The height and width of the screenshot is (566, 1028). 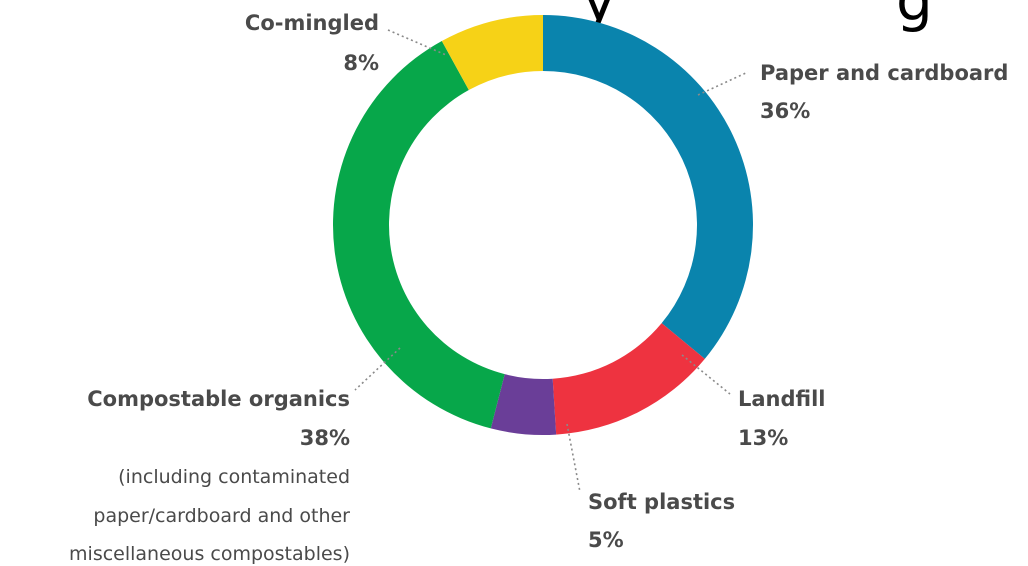 What do you see at coordinates (221, 516) in the screenshot?
I see `slice-note-line-2: paper/cardboard and other` at bounding box center [221, 516].